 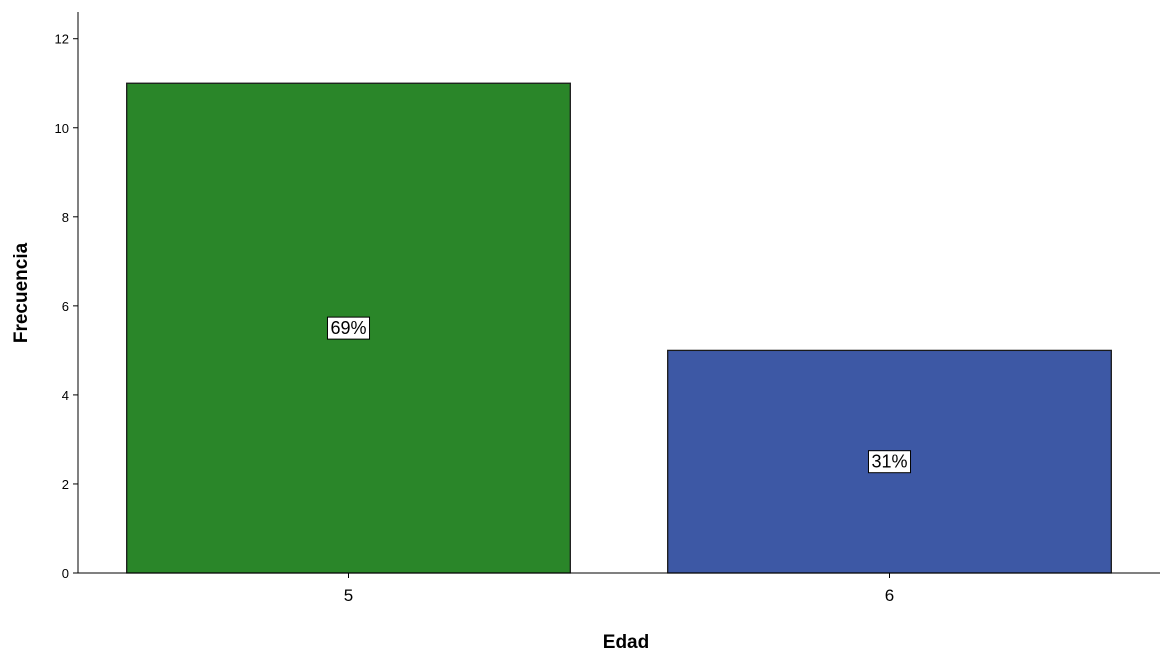 I want to click on y-tick-label-10: 10, so click(x=62, y=128).